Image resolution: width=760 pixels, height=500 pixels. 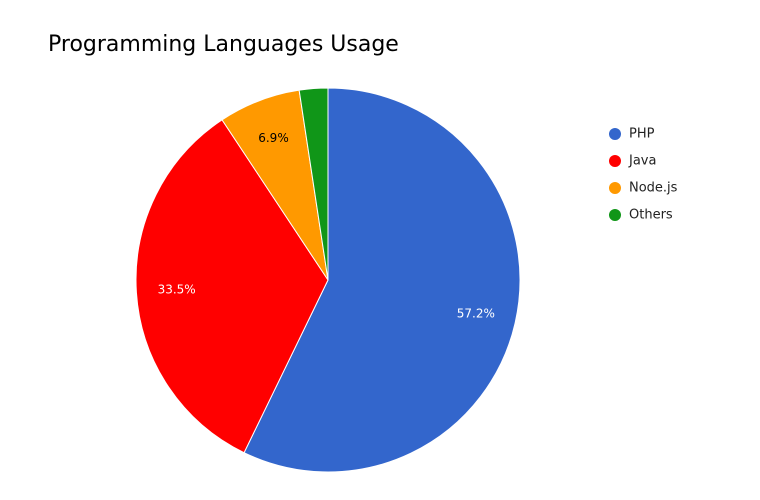 I want to click on data-label: 6.9%, so click(x=273, y=138).